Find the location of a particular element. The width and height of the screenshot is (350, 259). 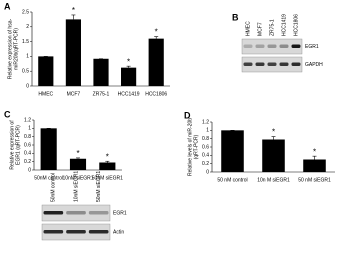

panel-label: C is located at coordinates (7, 114).